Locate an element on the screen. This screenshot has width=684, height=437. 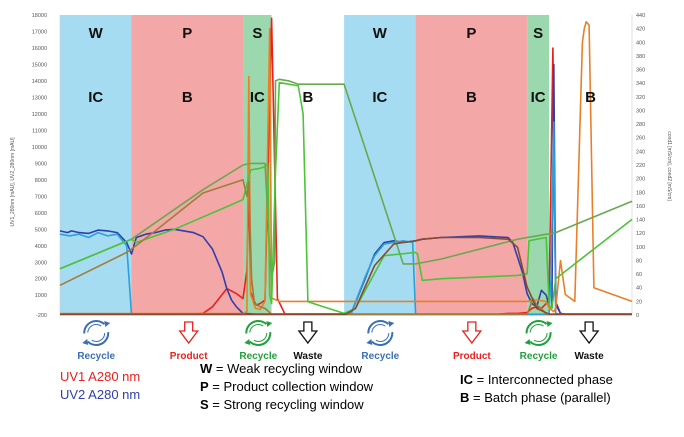
right-tick-label: 60 is located at coordinates (639, 275).